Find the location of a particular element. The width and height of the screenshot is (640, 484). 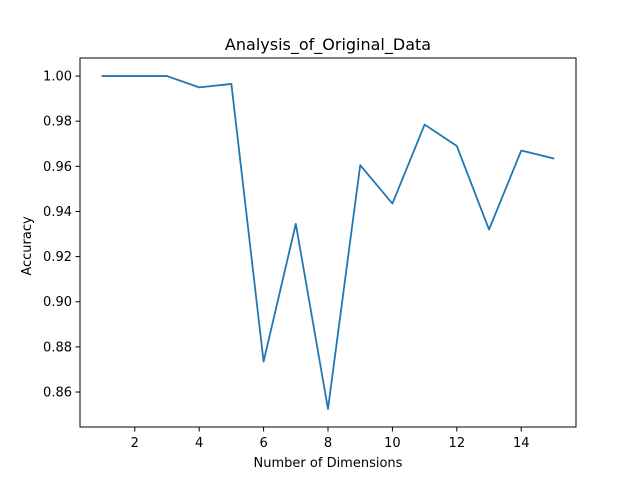

y-tick-label: 0.92 is located at coordinates (57, 257).